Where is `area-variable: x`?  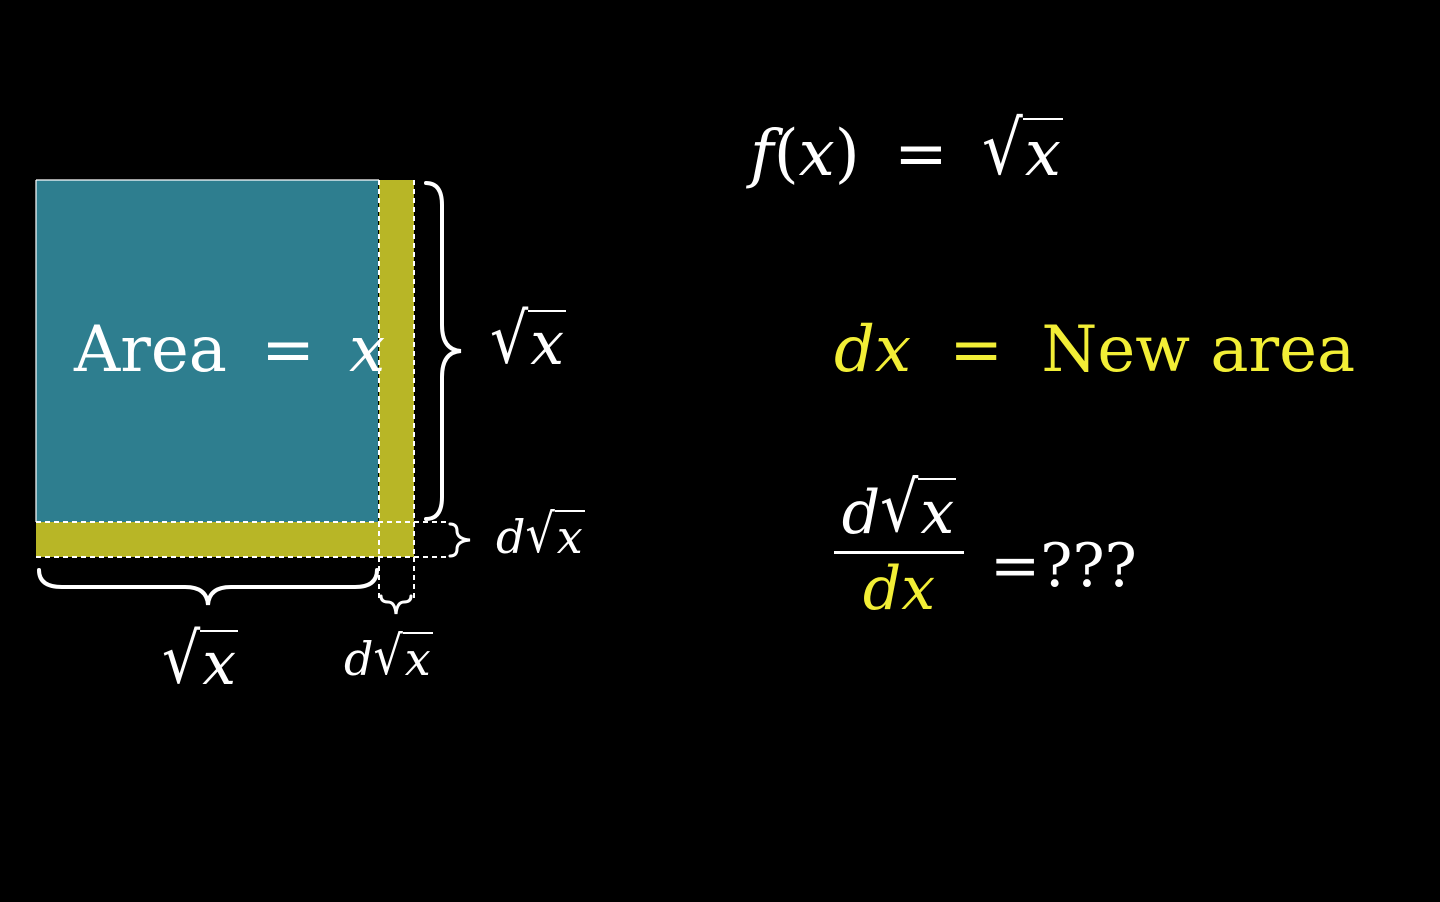
area-variable: x is located at coordinates (367, 350).